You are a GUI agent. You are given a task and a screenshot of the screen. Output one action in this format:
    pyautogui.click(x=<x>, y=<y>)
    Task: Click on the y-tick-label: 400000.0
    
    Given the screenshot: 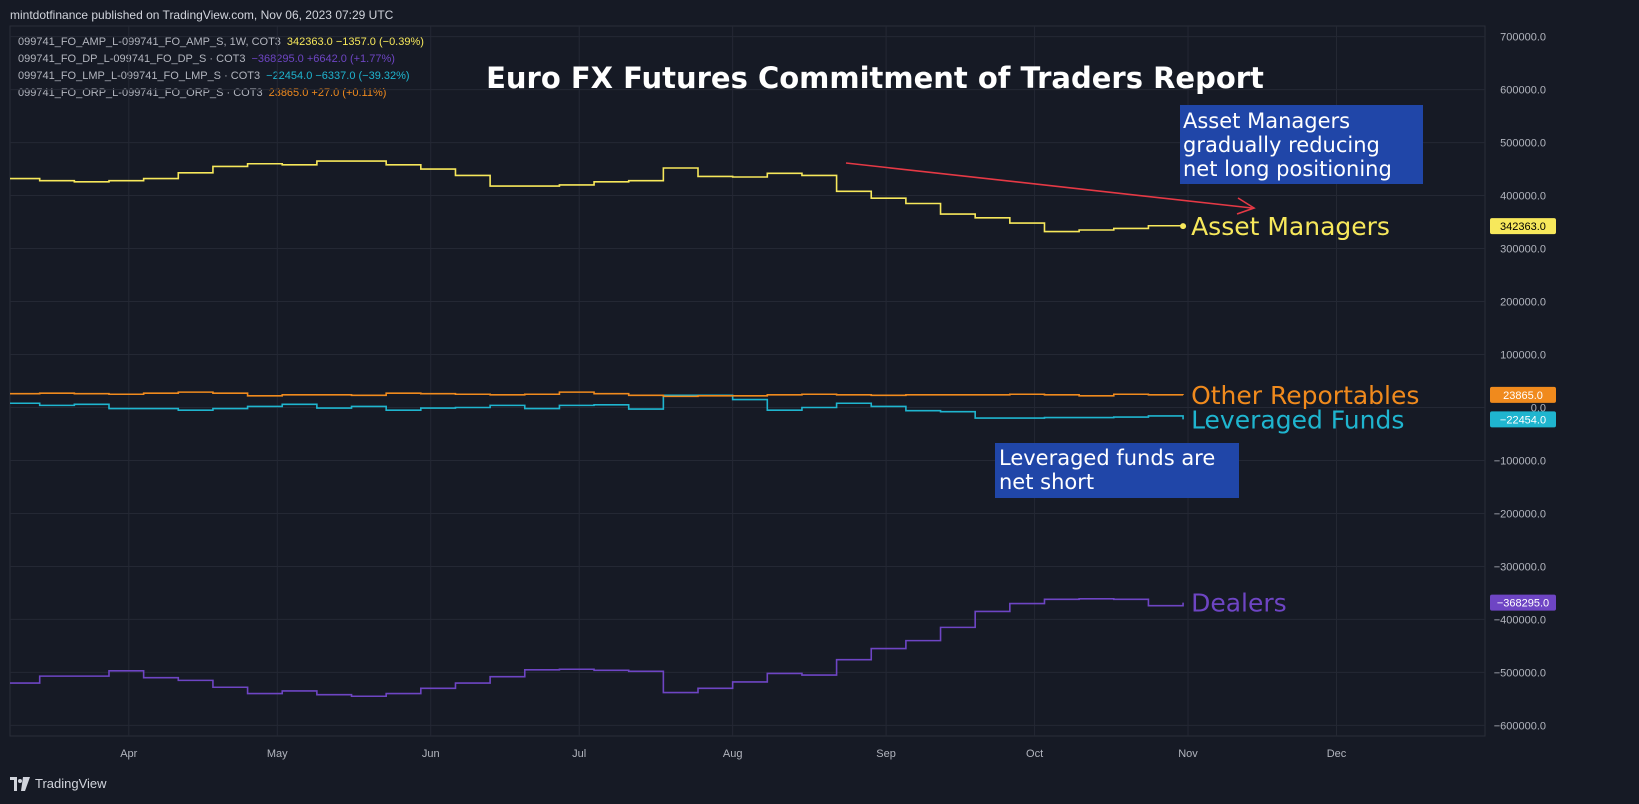 What is the action you would take?
    pyautogui.click(x=1523, y=197)
    